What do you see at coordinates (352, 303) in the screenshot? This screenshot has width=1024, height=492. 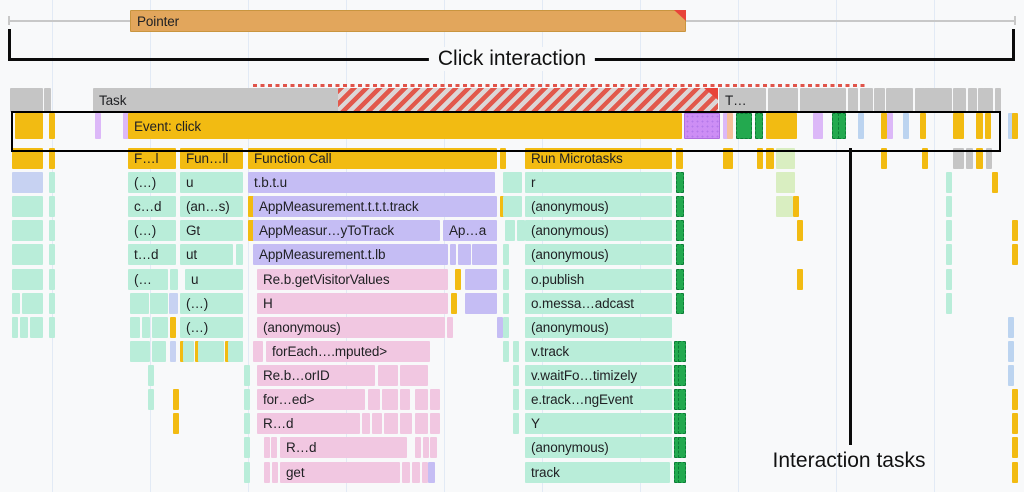 I see `bar-h: H` at bounding box center [352, 303].